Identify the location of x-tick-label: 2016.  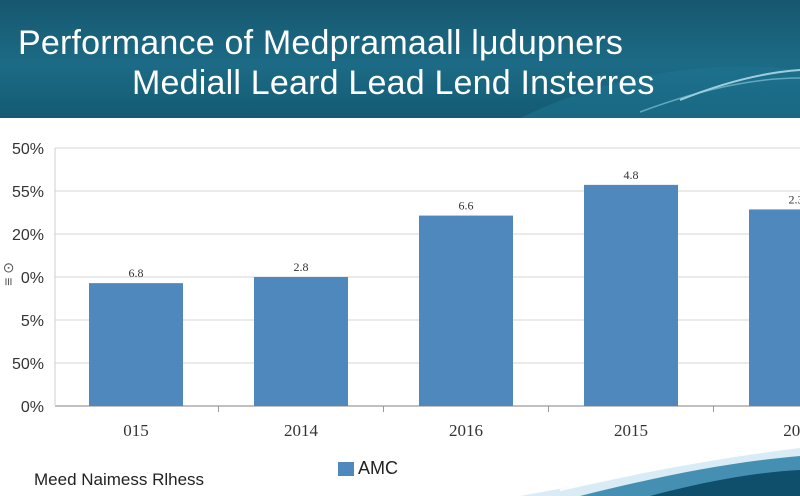
(466, 430).